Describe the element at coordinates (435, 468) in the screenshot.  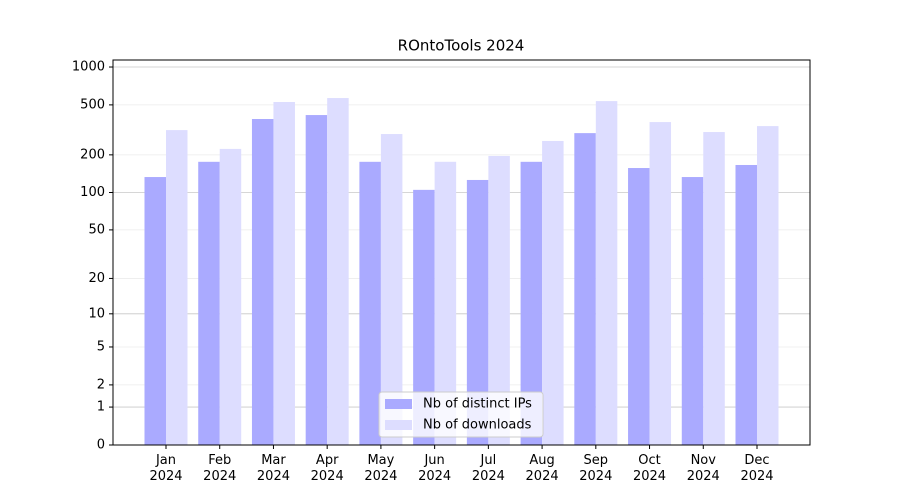
I see `x-tick-label: Jun 2024` at that location.